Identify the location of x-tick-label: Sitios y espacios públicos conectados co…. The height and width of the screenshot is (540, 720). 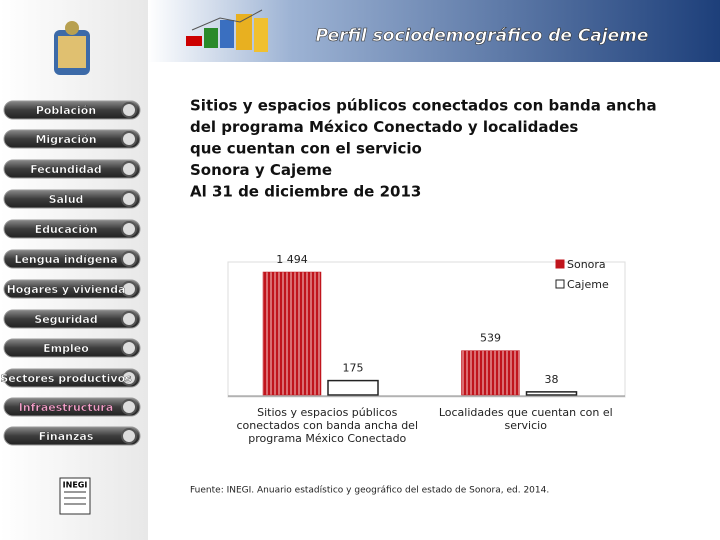
(327, 425).